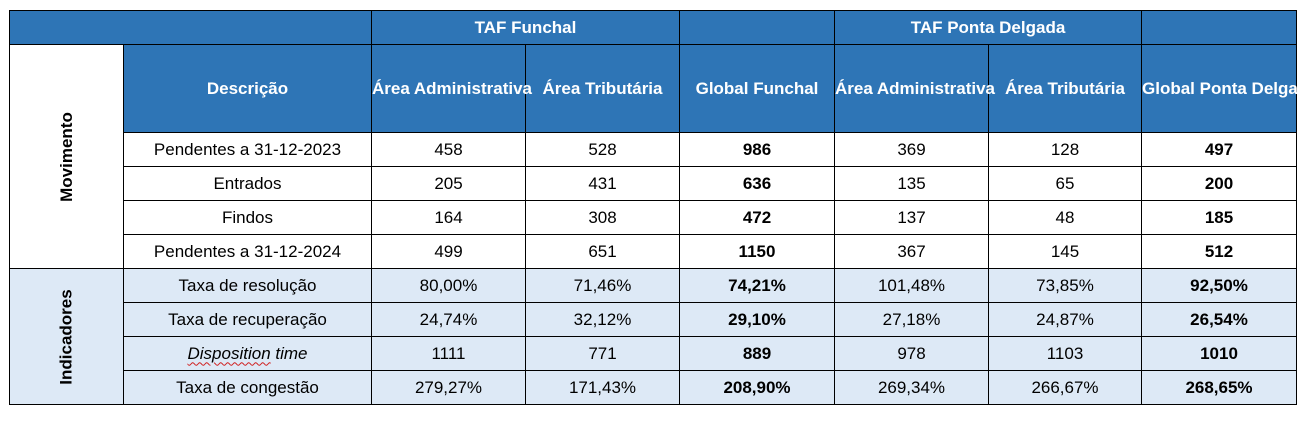 This screenshot has width=1306, height=429. Describe the element at coordinates (247, 319) in the screenshot. I see `row-label: Taxa de recuperação` at that location.